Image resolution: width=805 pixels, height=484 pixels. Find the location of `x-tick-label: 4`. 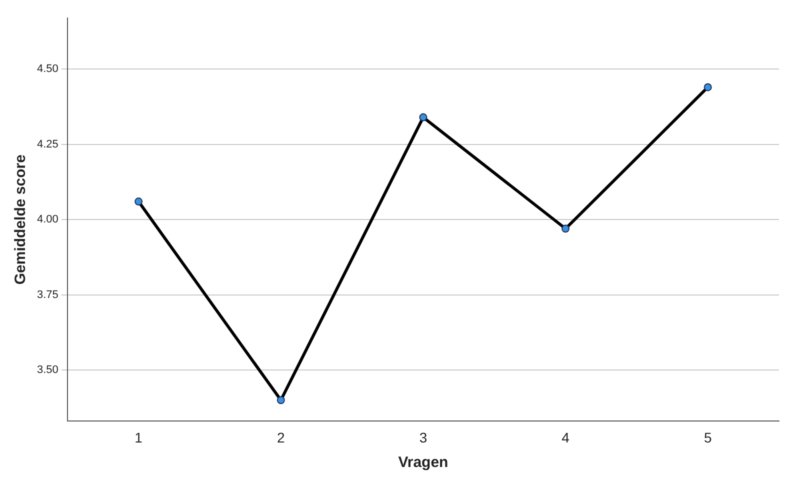

x-tick-label: 4 is located at coordinates (566, 437).